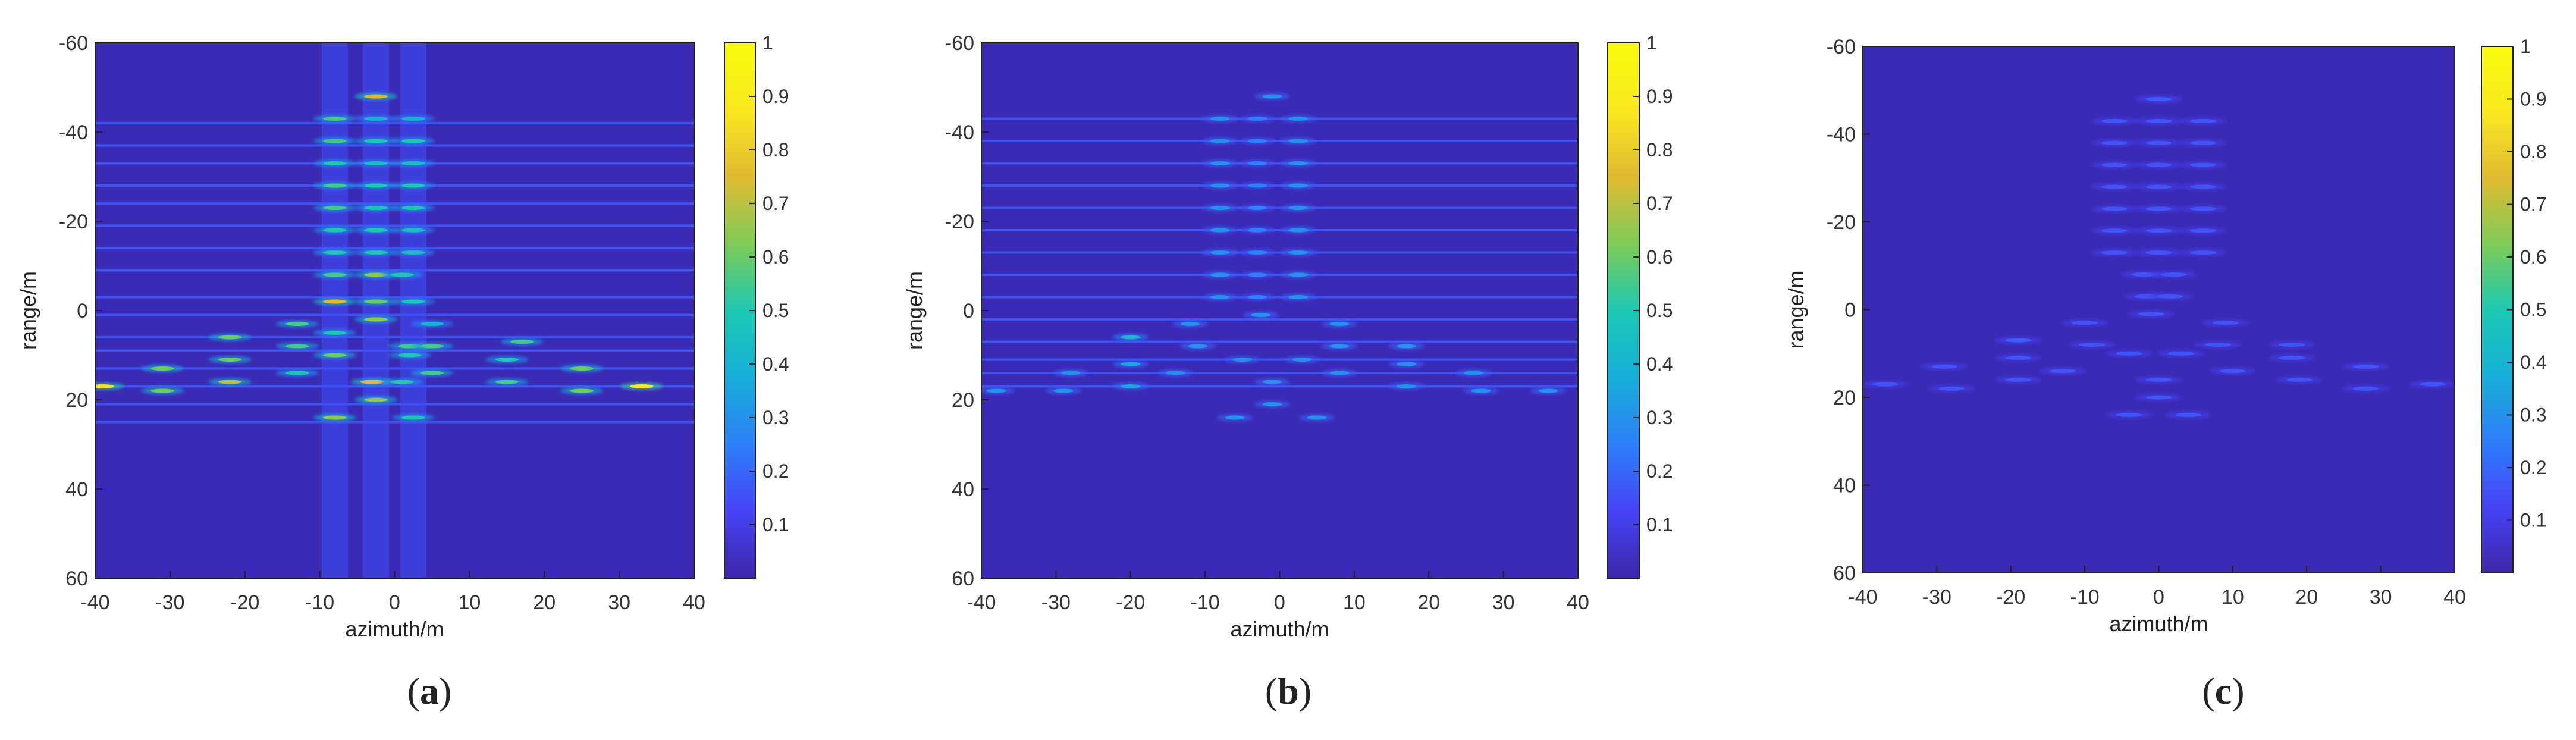 The image size is (2576, 740). What do you see at coordinates (1796, 310) in the screenshot?
I see `y-axis-label: range/m` at bounding box center [1796, 310].